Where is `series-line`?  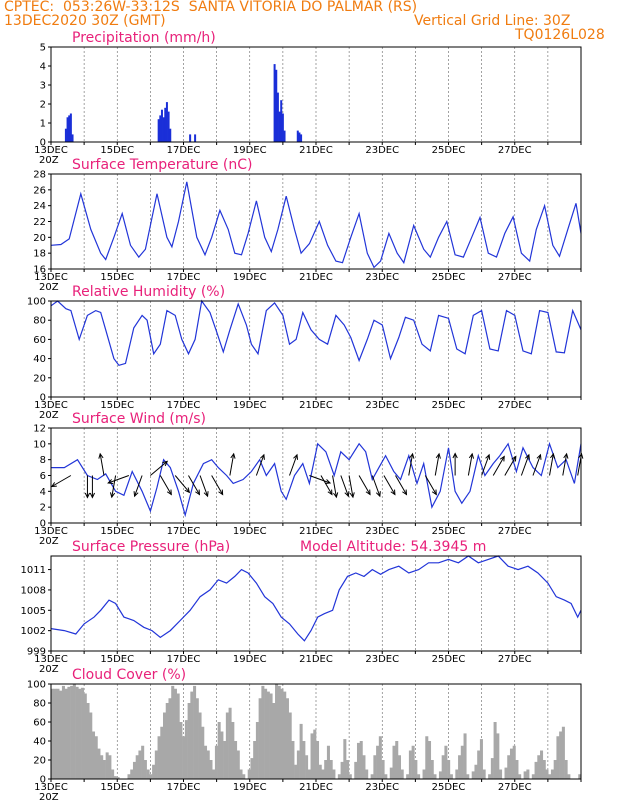 series-line is located at coordinates (316, 225).